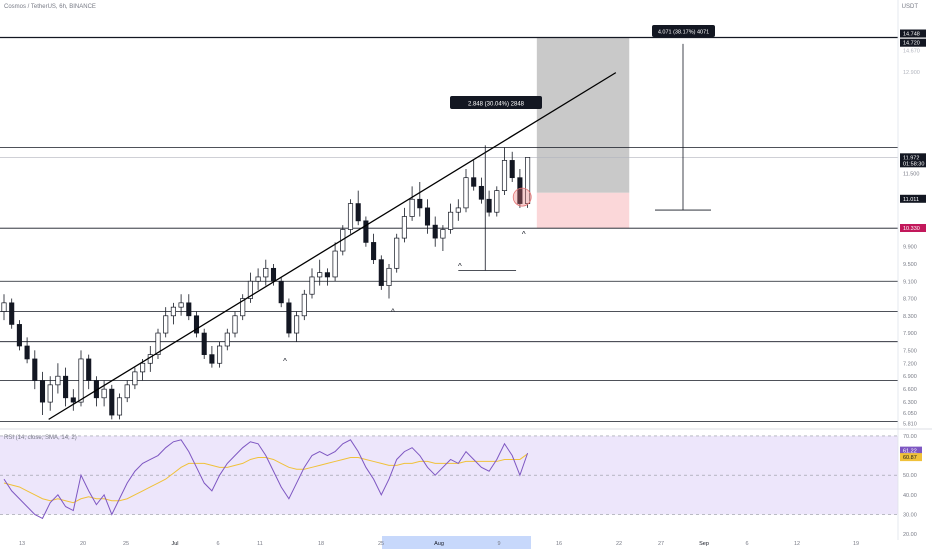 This screenshot has width=932, height=550. What do you see at coordinates (910, 317) in the screenshot?
I see `price-label: 8.300` at bounding box center [910, 317].